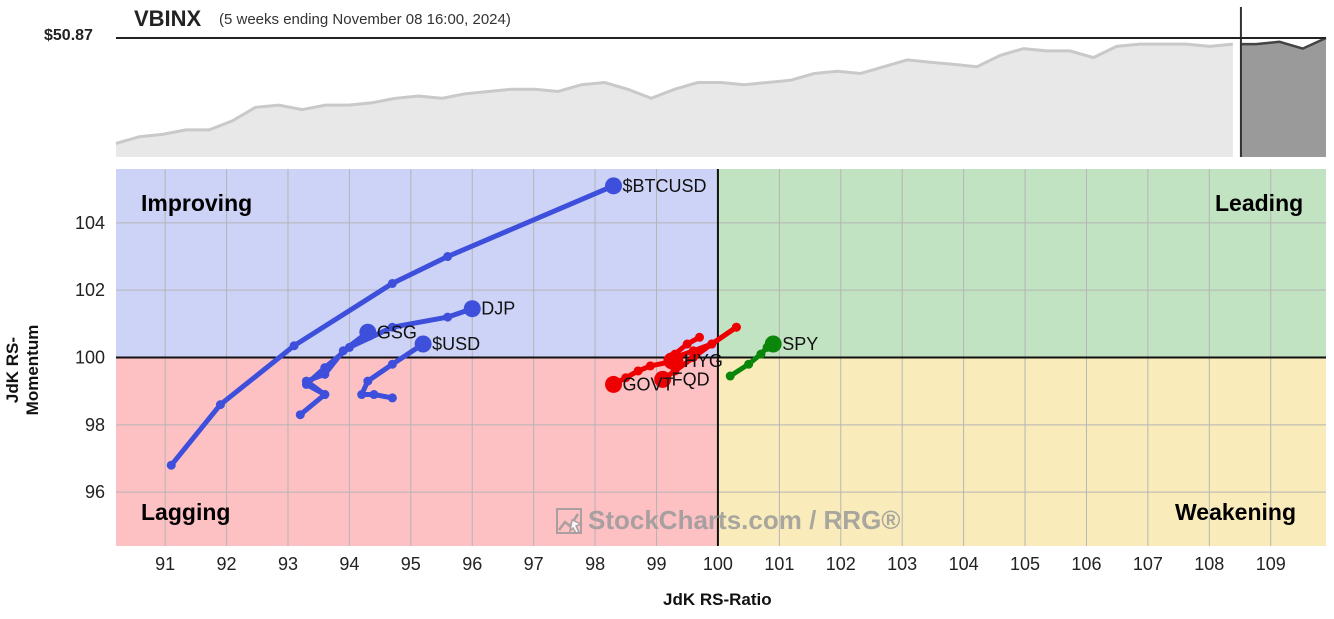  Describe the element at coordinates (717, 599) in the screenshot. I see `x-axis-label: JdK RS-Ratio` at that location.